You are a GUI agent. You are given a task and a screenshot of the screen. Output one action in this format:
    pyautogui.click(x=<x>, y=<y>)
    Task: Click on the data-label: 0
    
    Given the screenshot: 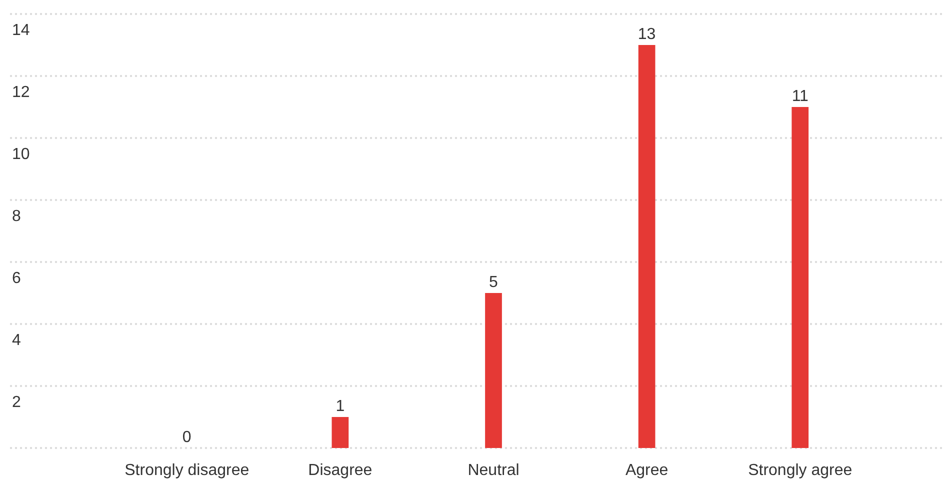 What is the action you would take?
    pyautogui.click(x=187, y=437)
    